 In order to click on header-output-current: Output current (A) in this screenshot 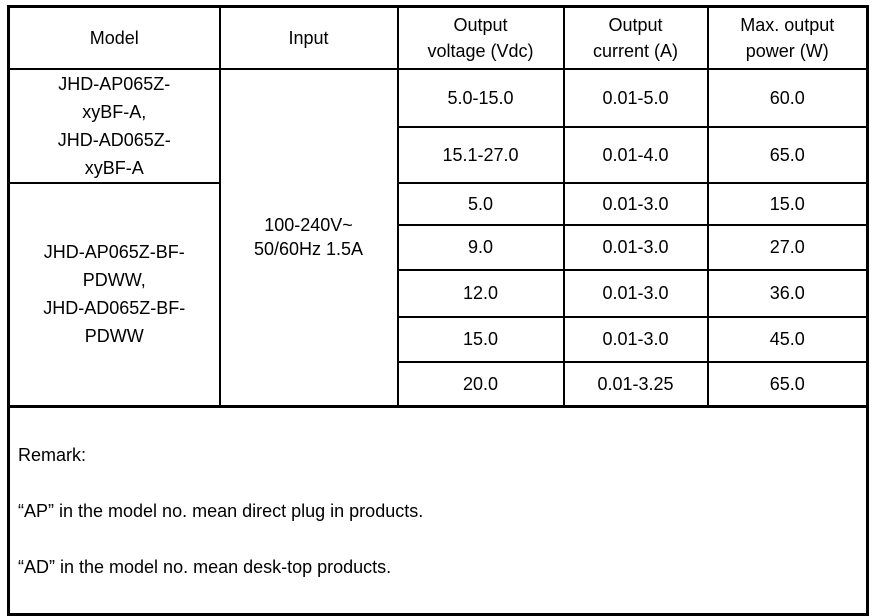, I will do `click(635, 37)`.